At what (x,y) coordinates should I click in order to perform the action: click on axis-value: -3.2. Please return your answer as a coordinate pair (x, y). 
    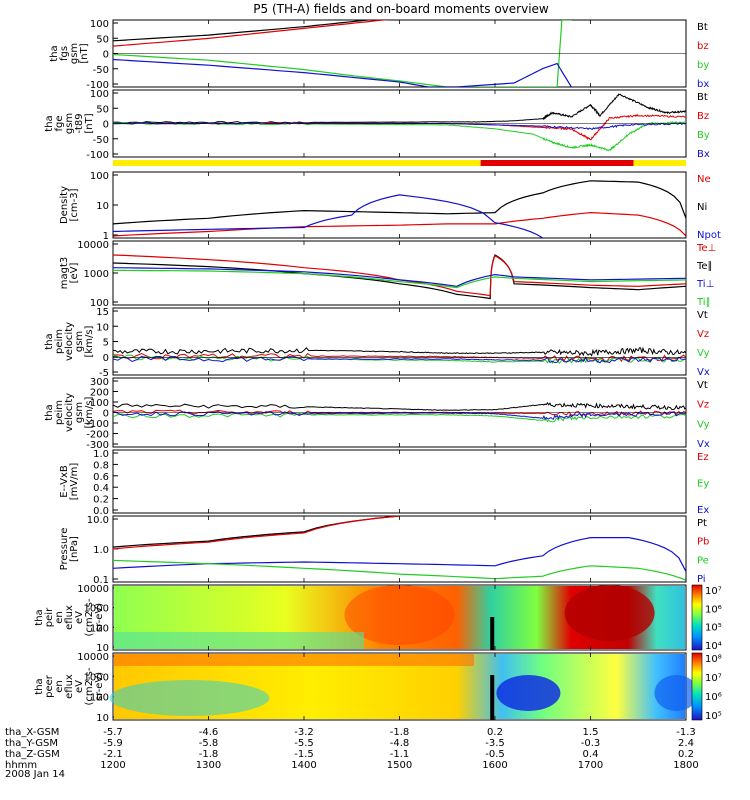
    Looking at the image, I should click on (304, 732).